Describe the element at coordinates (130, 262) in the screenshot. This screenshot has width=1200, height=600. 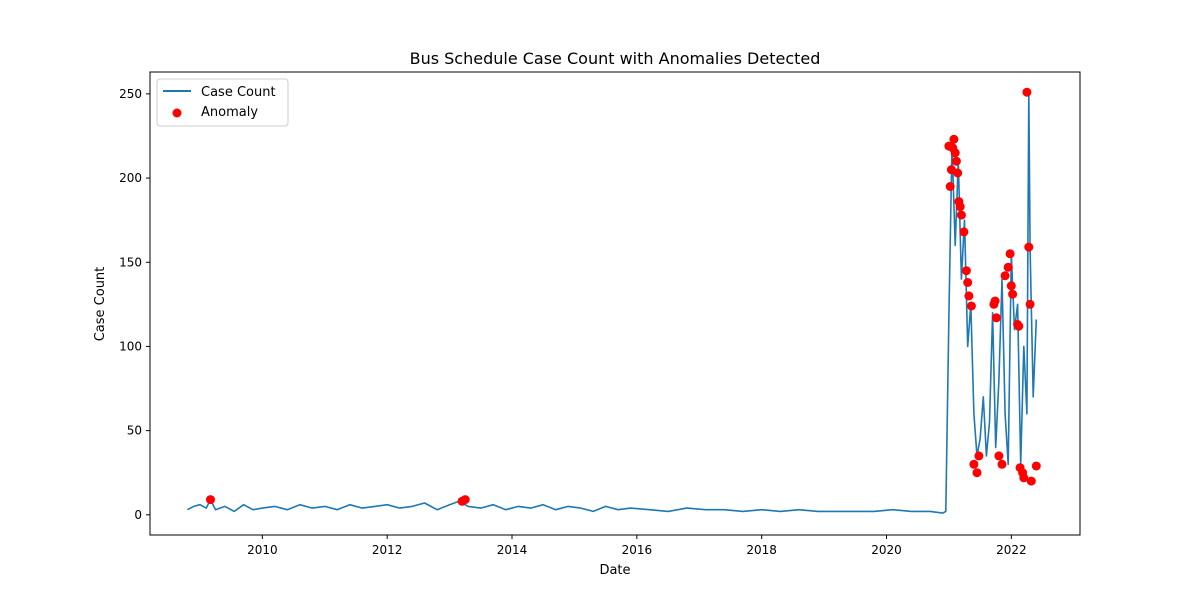
I see `y-tick-label: 150` at that location.